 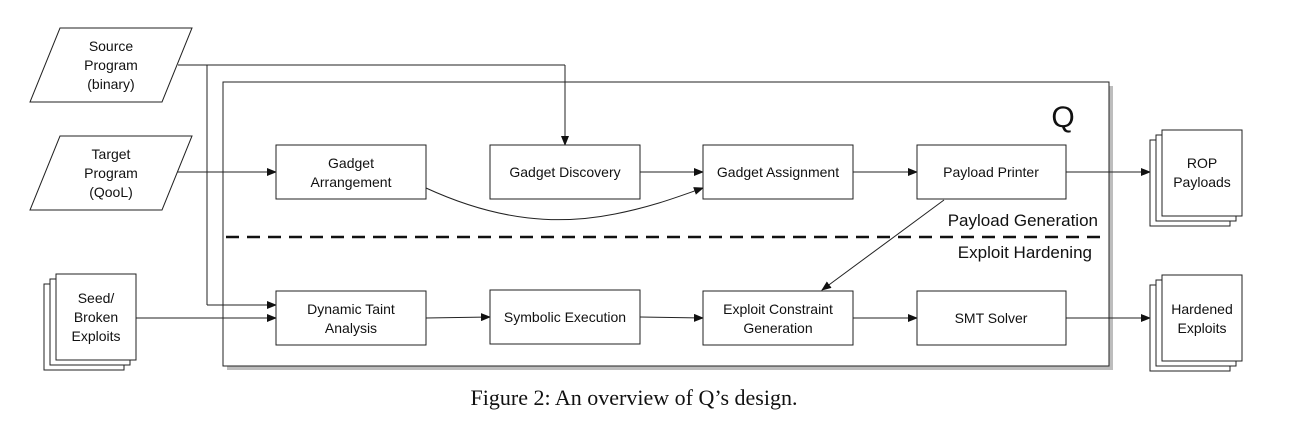 What do you see at coordinates (1202, 309) in the screenshot?
I see `svg-text: Hardened` at bounding box center [1202, 309].